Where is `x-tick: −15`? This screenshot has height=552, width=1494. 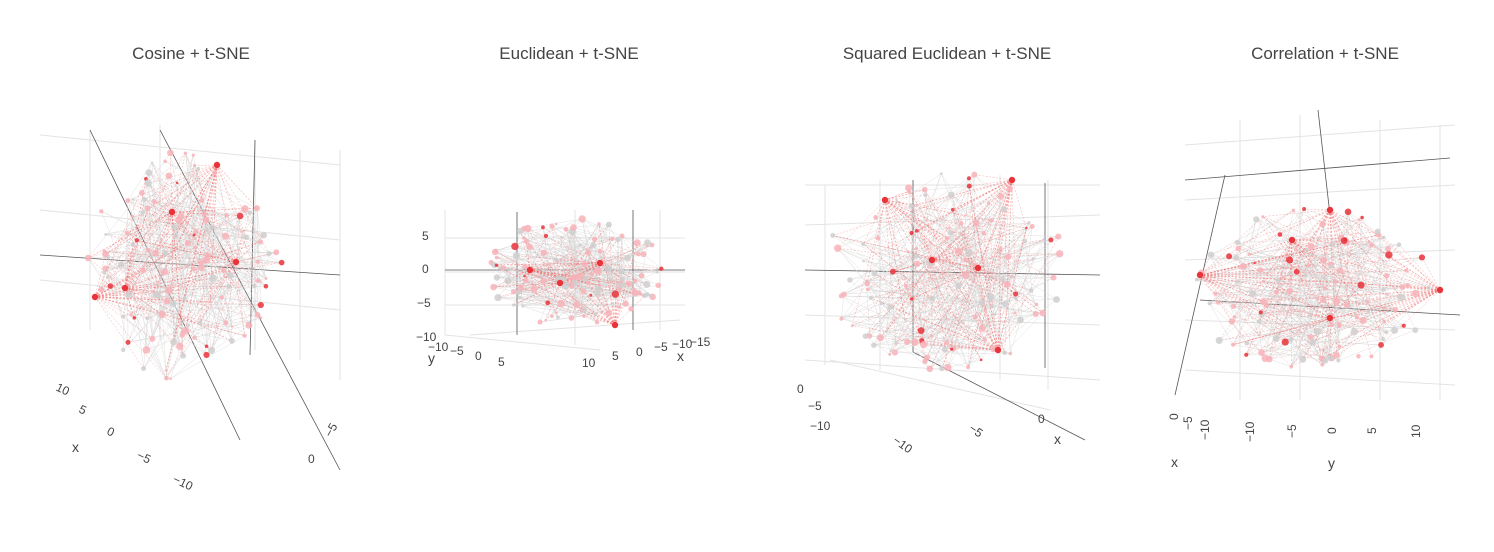 x-tick: −15 is located at coordinates (700, 342).